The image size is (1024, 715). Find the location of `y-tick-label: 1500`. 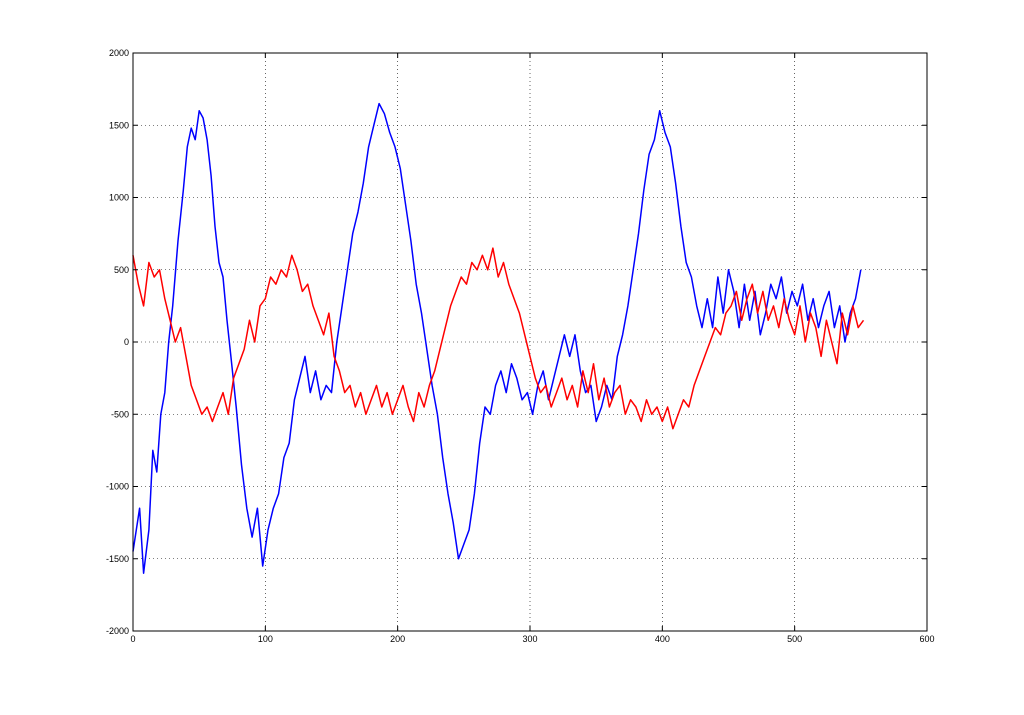

y-tick-label: 1500 is located at coordinates (119, 125).